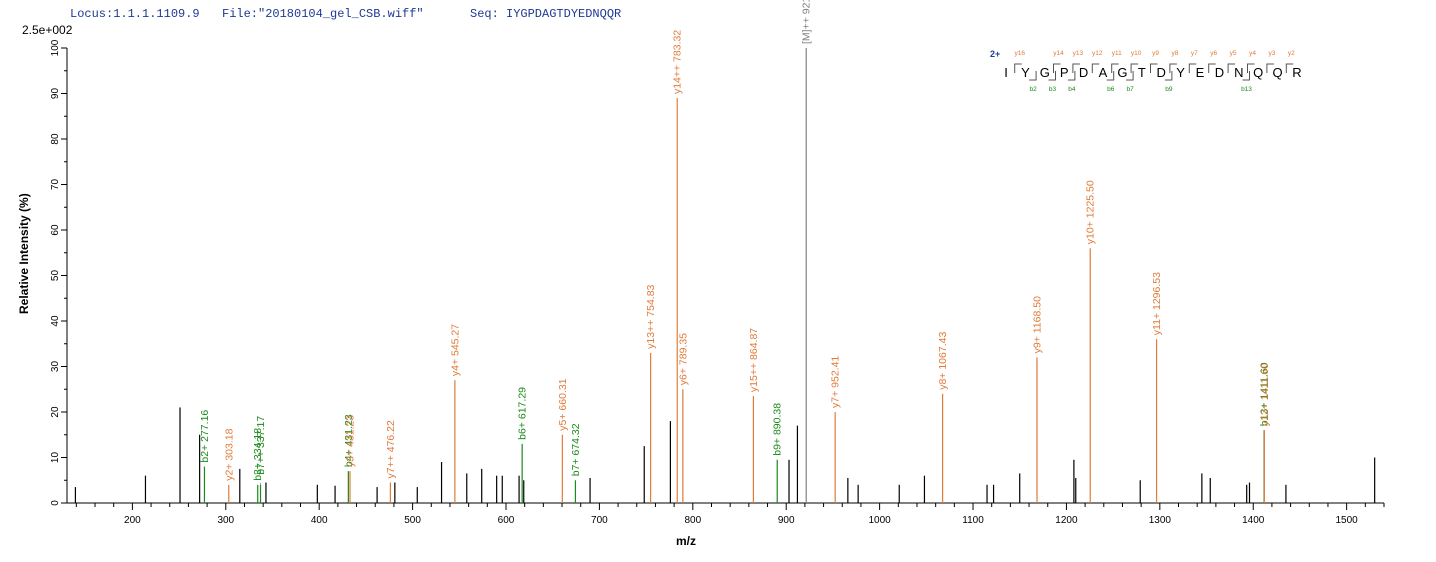 The image size is (1436, 562). What do you see at coordinates (1253, 520) in the screenshot?
I see `x-tick-label: 1400` at bounding box center [1253, 520].